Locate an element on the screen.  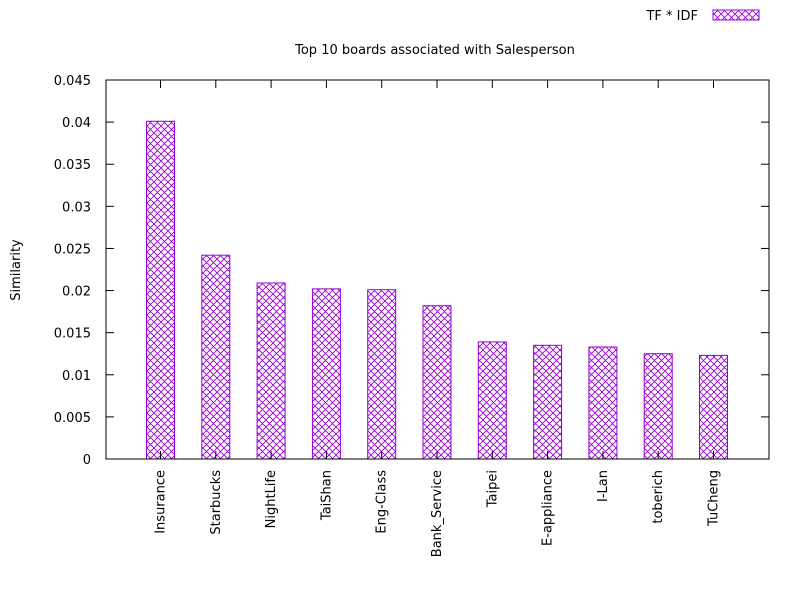
y-tick-label: 0.035 is located at coordinates (72, 165).